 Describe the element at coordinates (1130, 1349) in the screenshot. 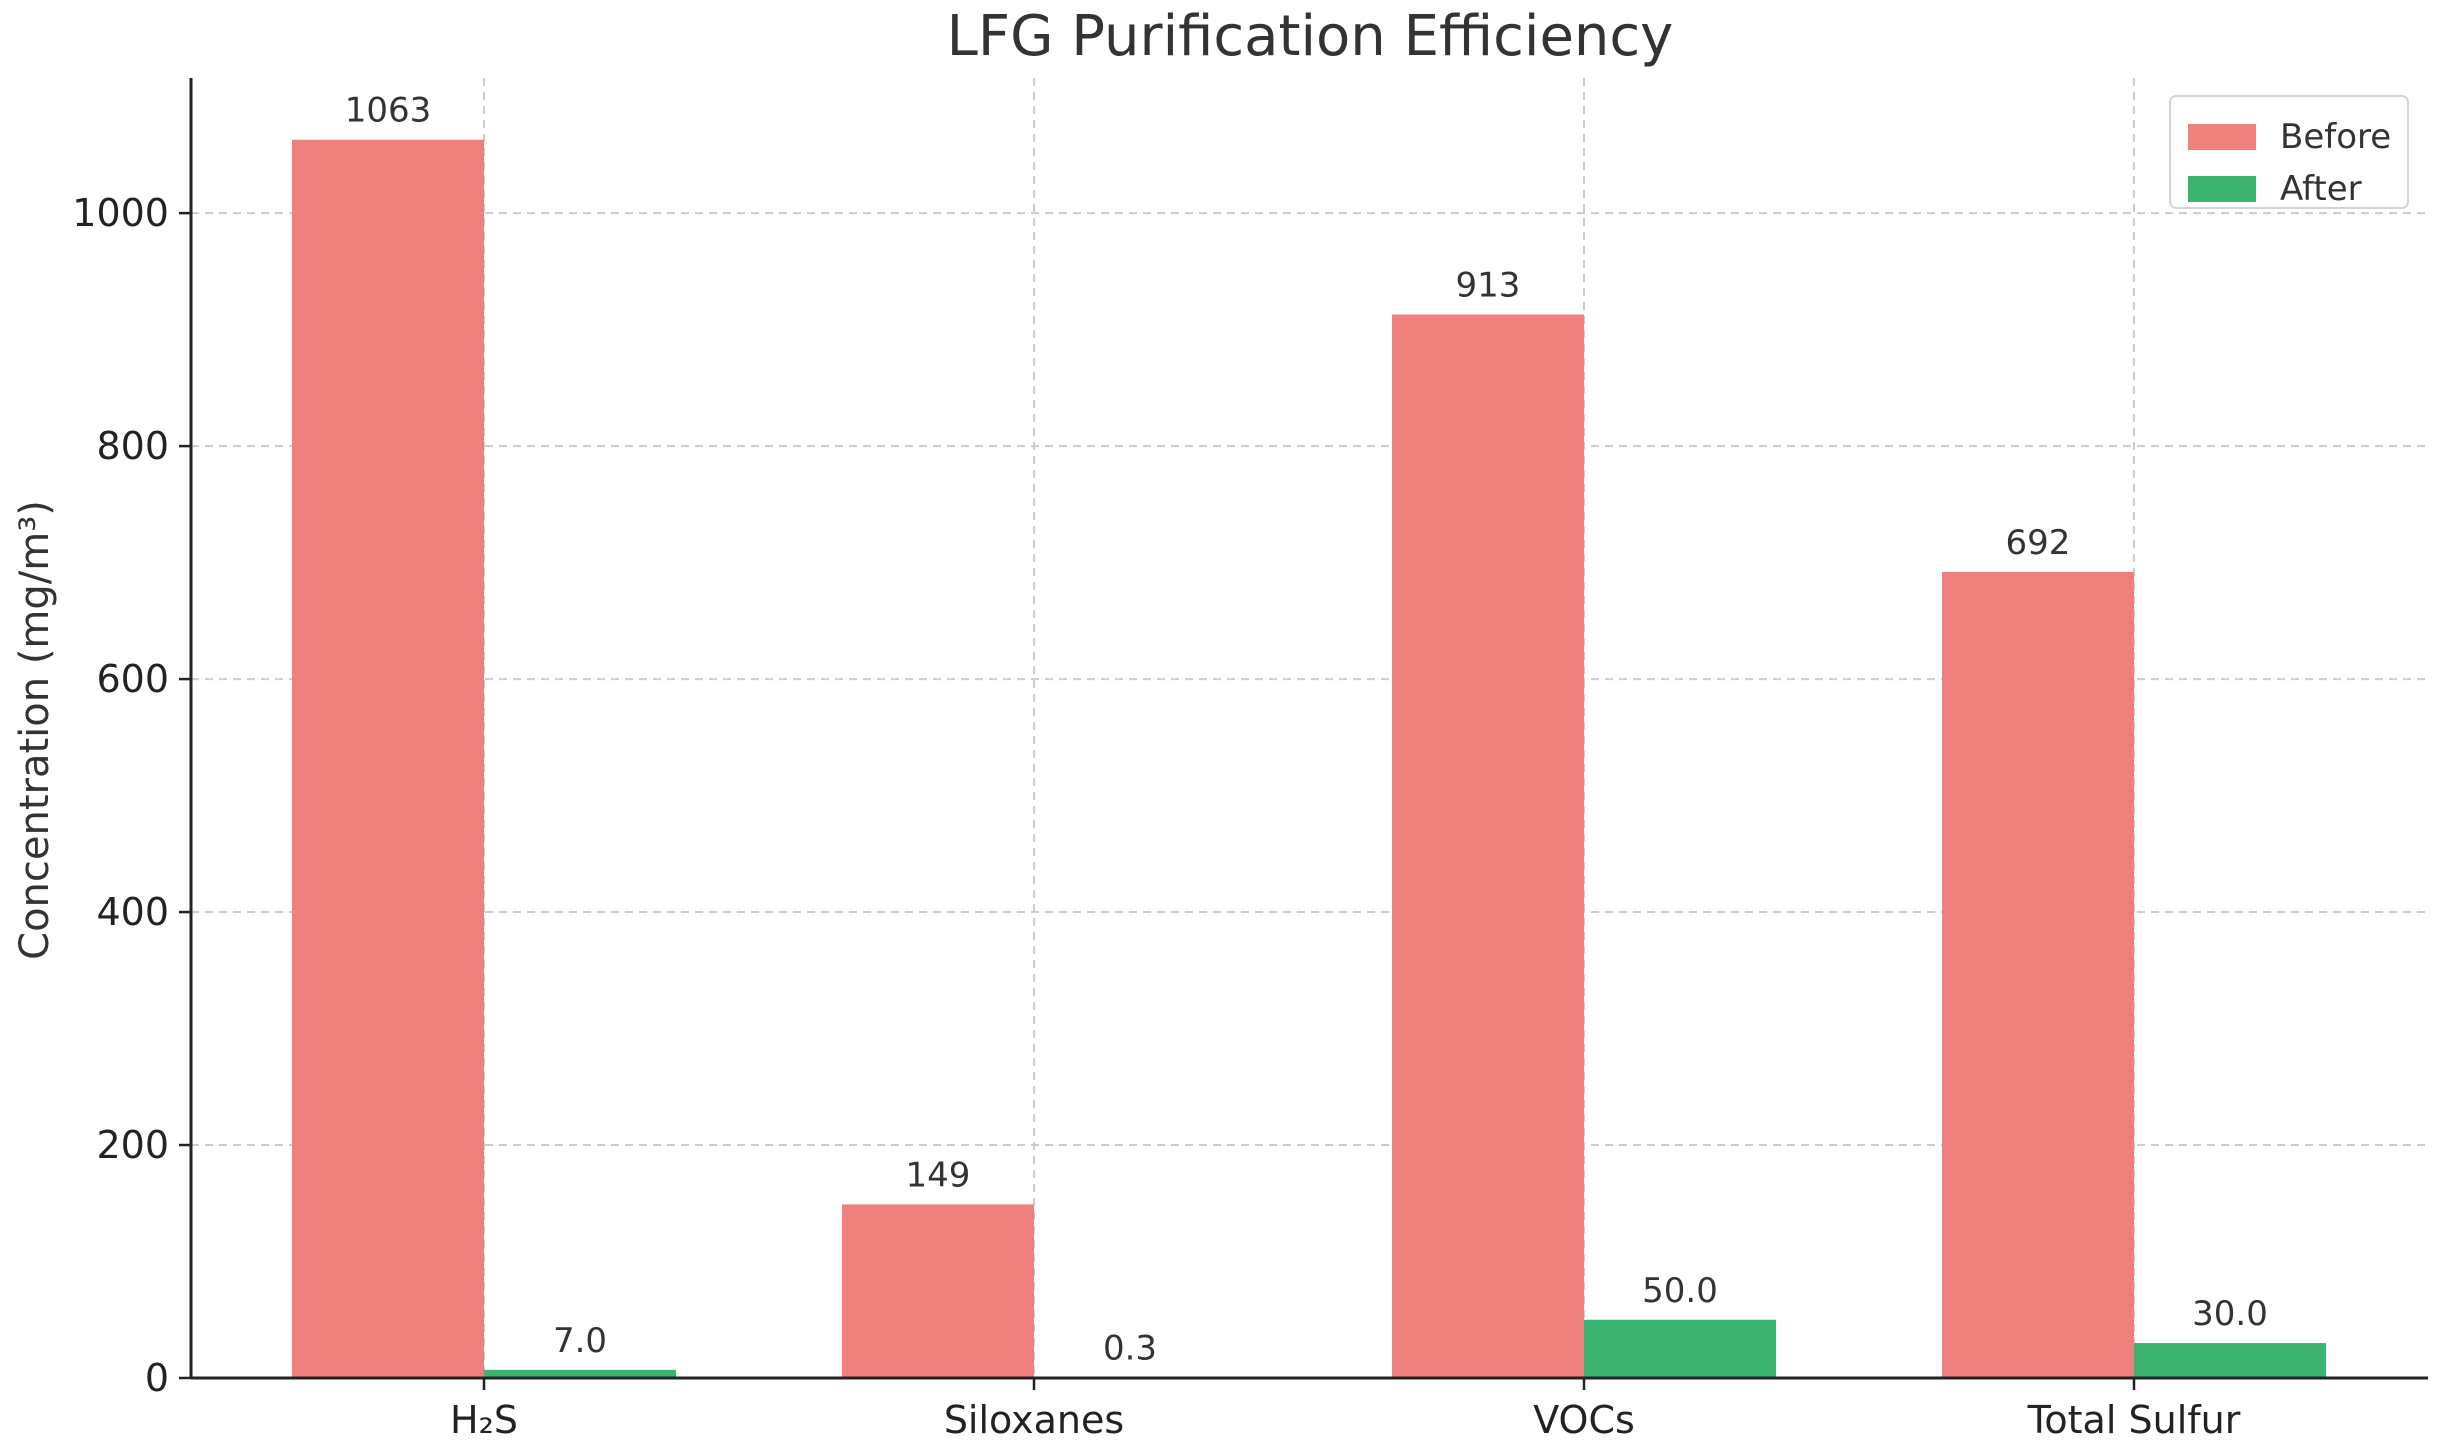

I see `data-label-after-1: 0.3` at that location.